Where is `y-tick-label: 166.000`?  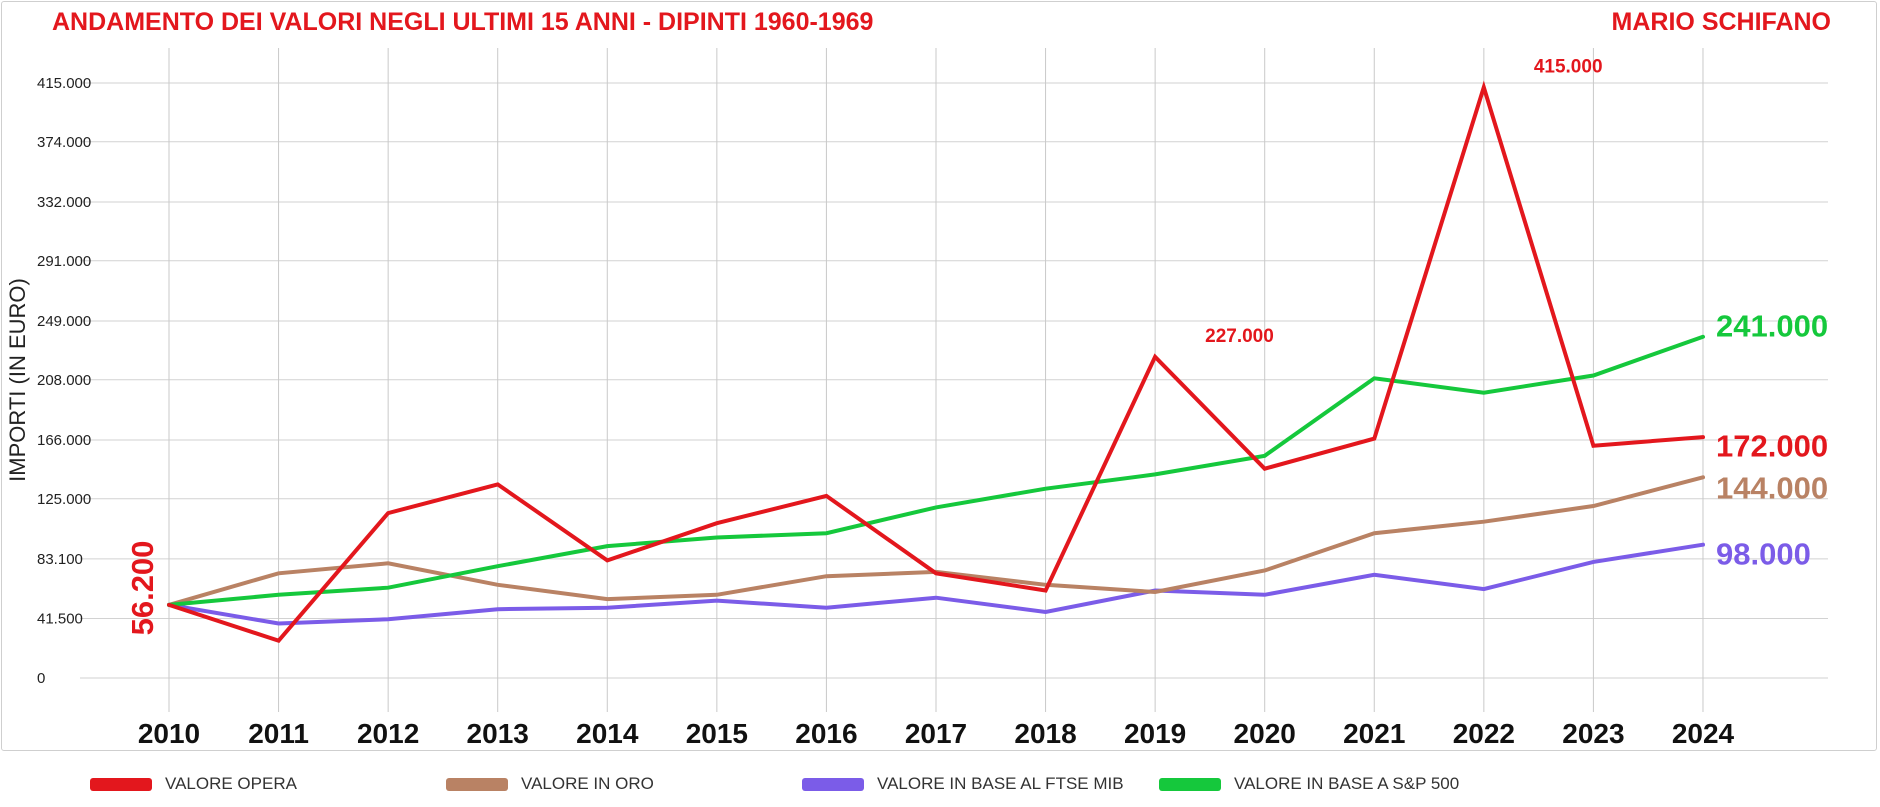 y-tick-label: 166.000 is located at coordinates (64, 440).